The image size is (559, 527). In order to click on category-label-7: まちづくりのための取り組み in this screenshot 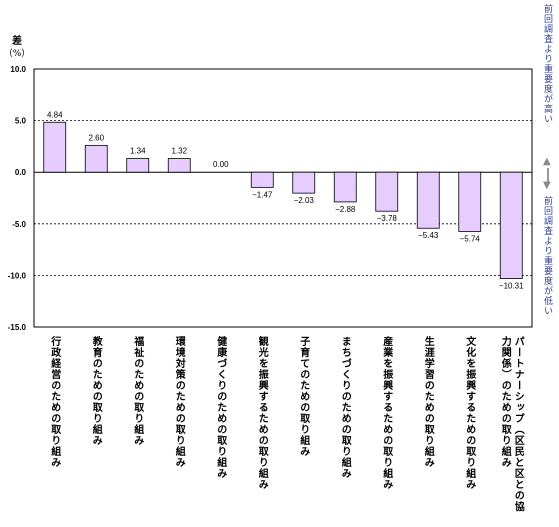, I will do `click(345, 407)`.